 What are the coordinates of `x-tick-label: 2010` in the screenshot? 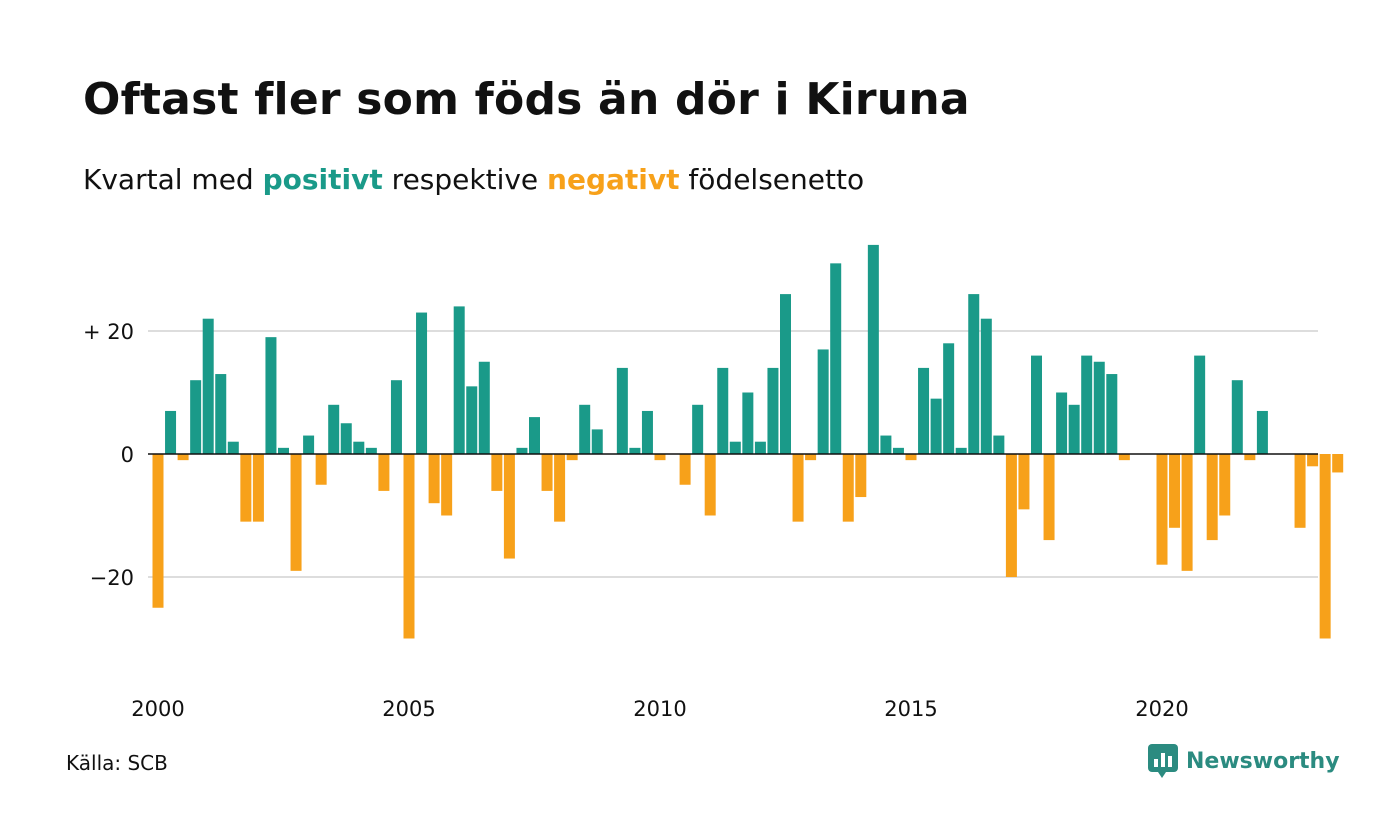 It's located at (659, 709).